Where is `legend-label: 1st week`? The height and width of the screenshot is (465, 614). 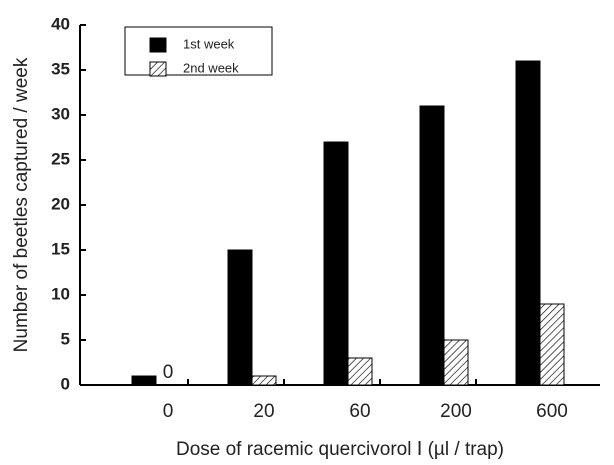
legend-label: 1st week is located at coordinates (209, 43).